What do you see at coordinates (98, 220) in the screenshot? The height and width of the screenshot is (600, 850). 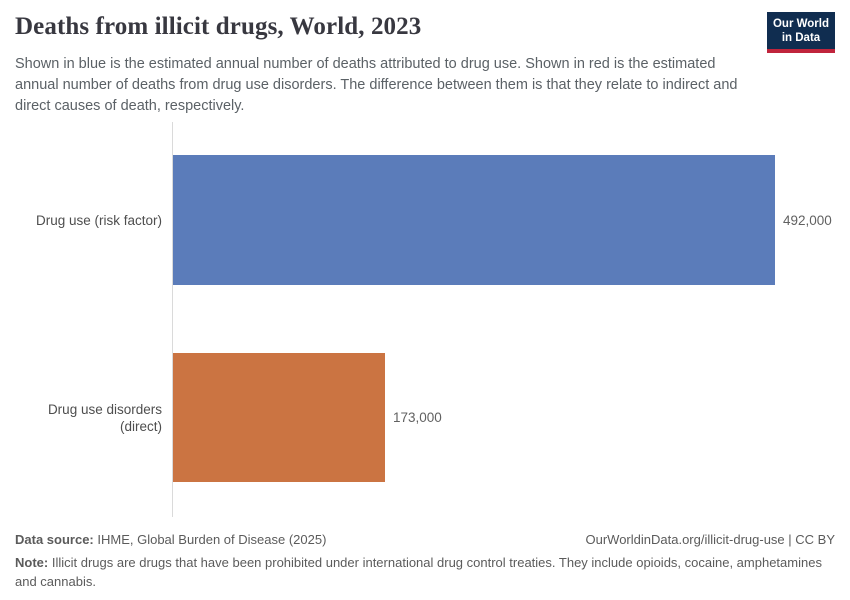 I see `category-label-drug-use: Drug use (risk factor)` at bounding box center [98, 220].